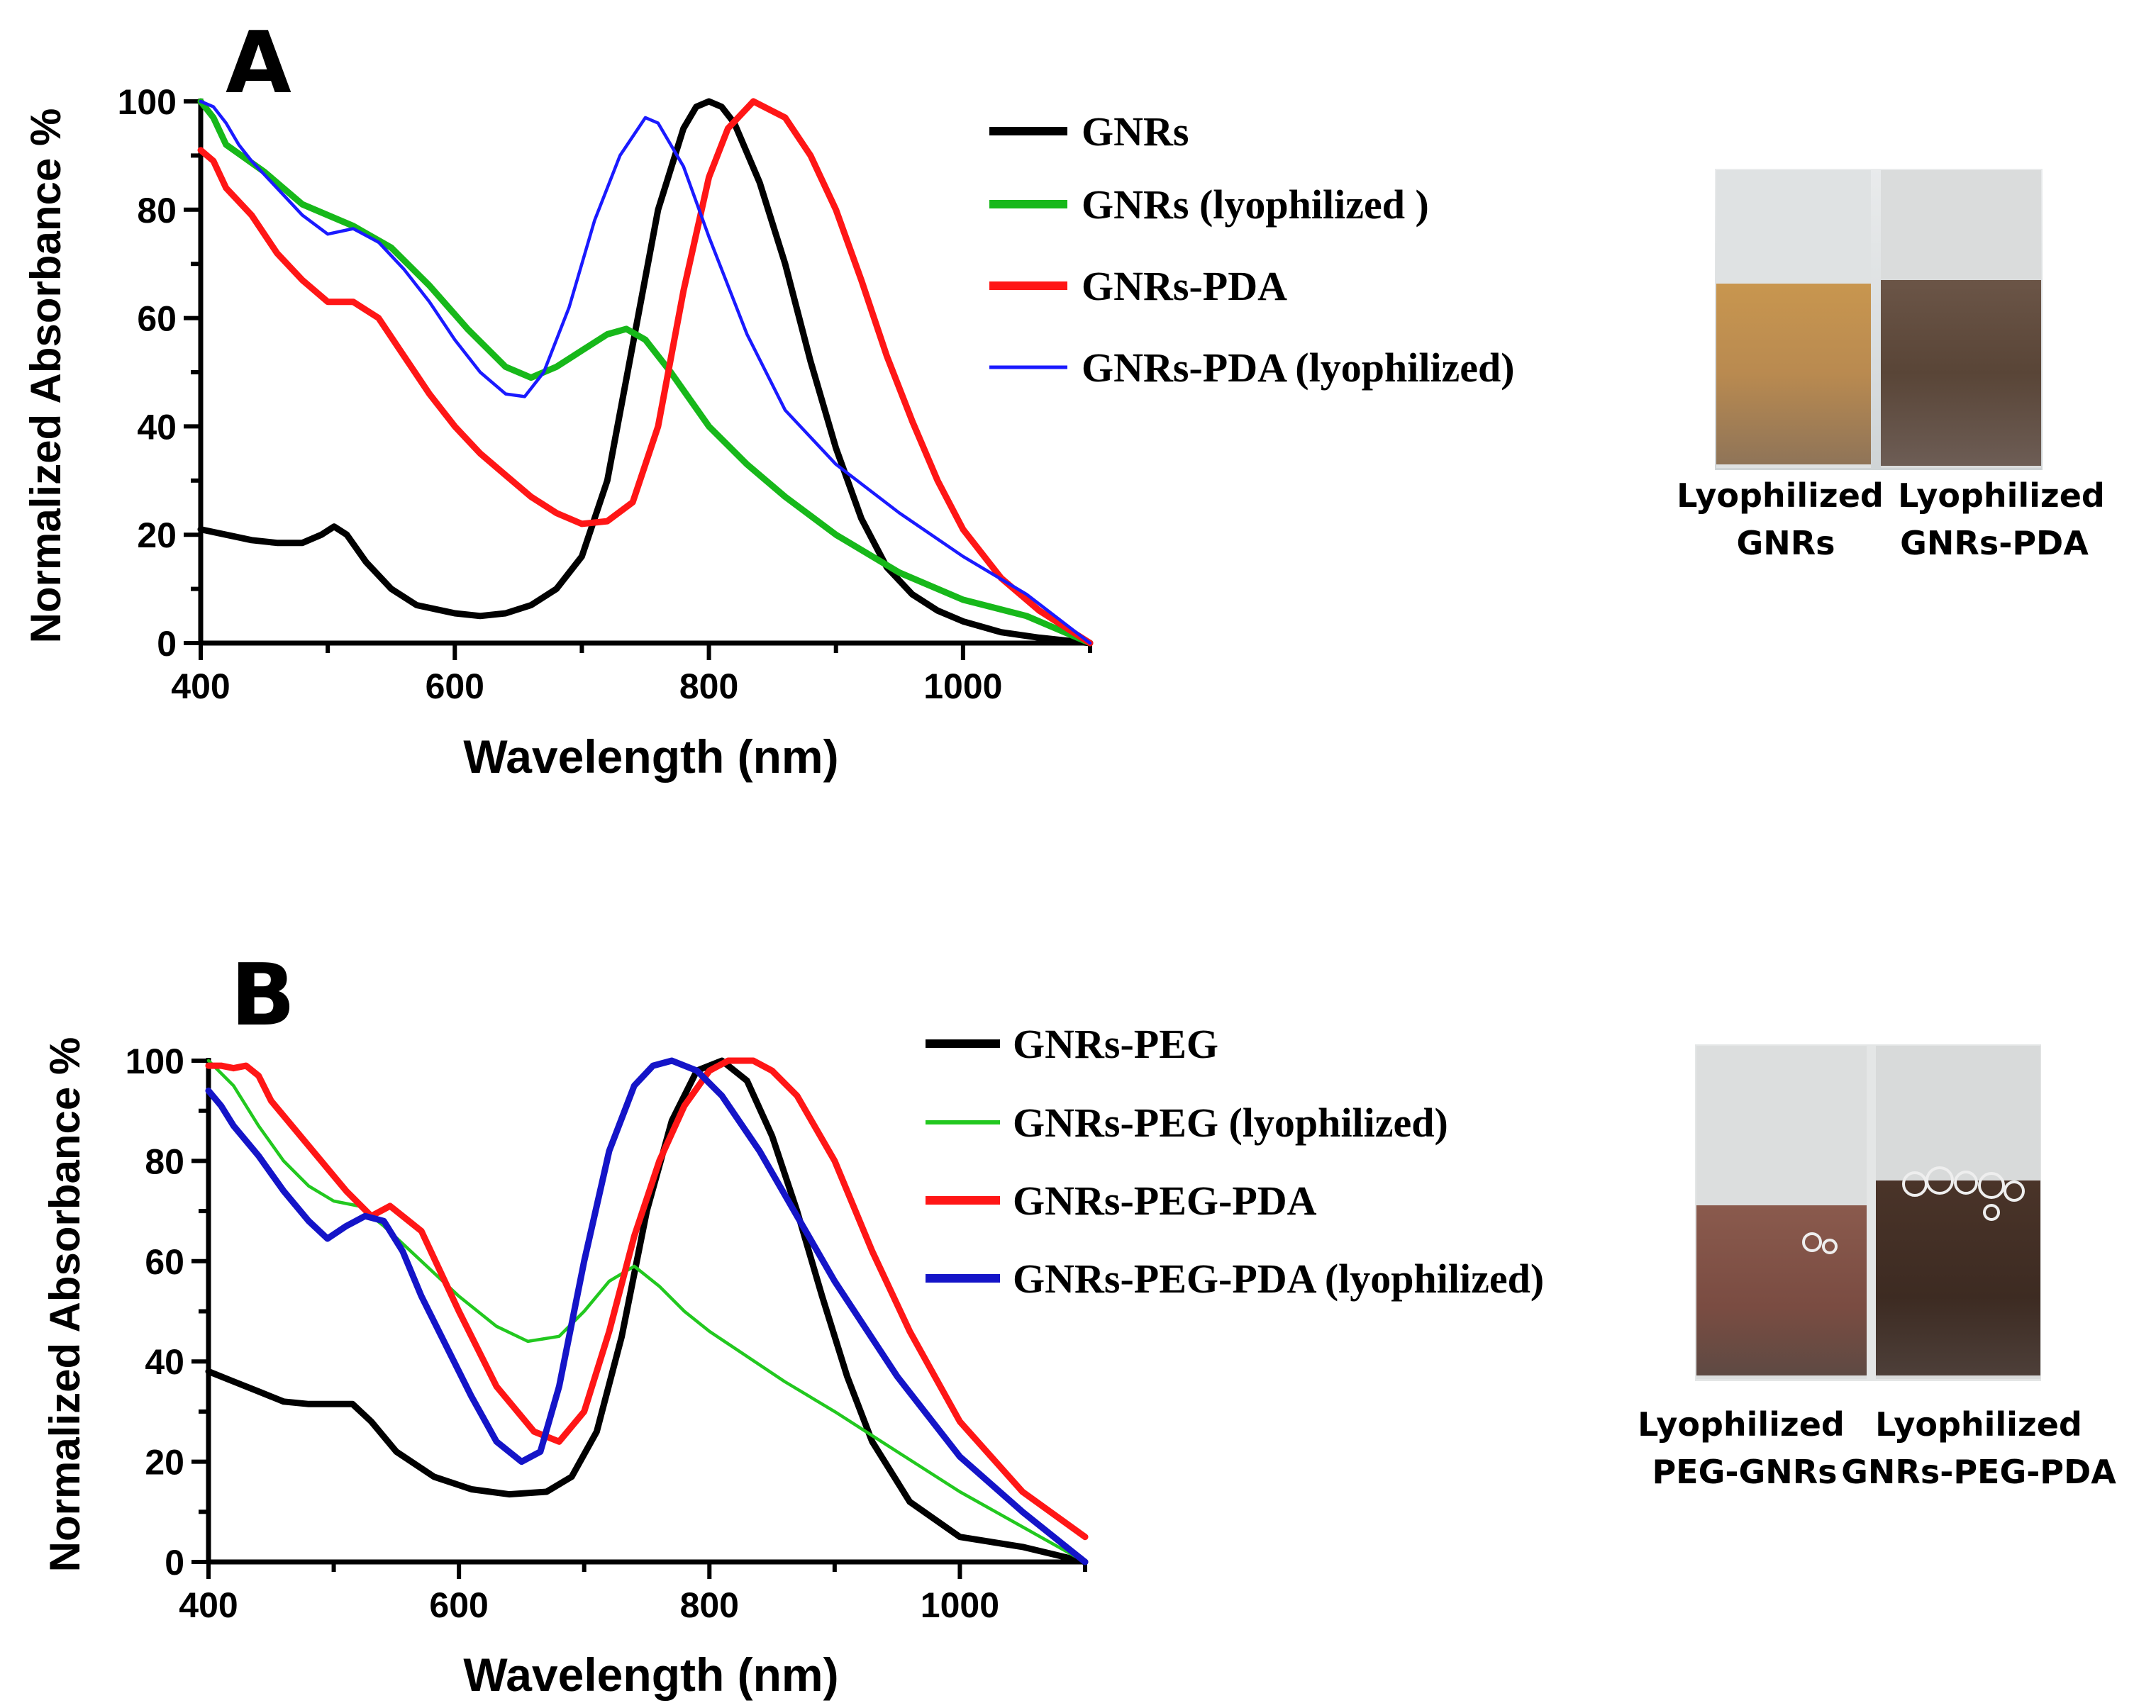 The image size is (2156, 1708). What do you see at coordinates (1230, 1123) in the screenshot?
I see `legend-label: GNRs-PEG (lyophilized)` at bounding box center [1230, 1123].